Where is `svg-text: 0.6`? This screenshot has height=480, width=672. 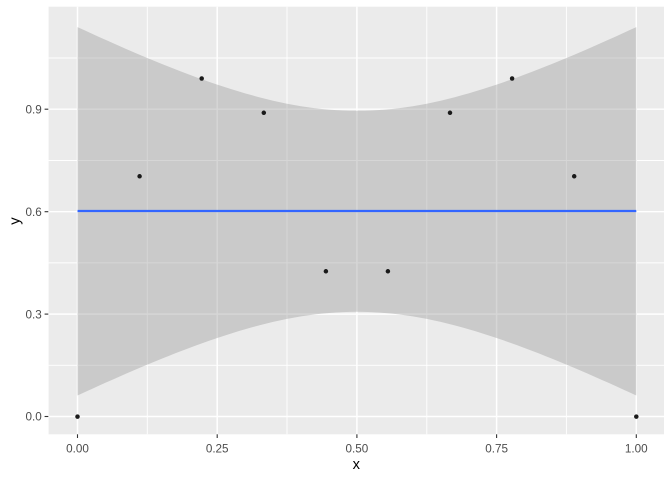 svg-text: 0.6 is located at coordinates (34, 212).